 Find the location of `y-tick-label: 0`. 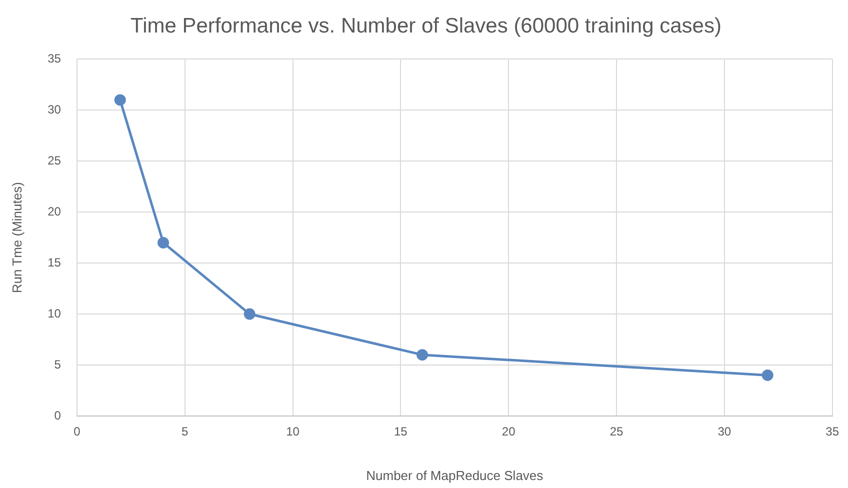

y-tick-label: 0 is located at coordinates (58, 415).